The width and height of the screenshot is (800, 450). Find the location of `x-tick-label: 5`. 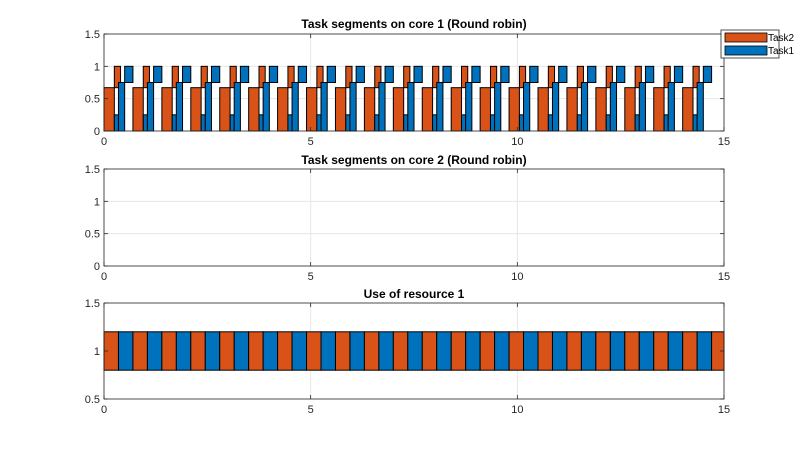

x-tick-label: 5 is located at coordinates (311, 277).